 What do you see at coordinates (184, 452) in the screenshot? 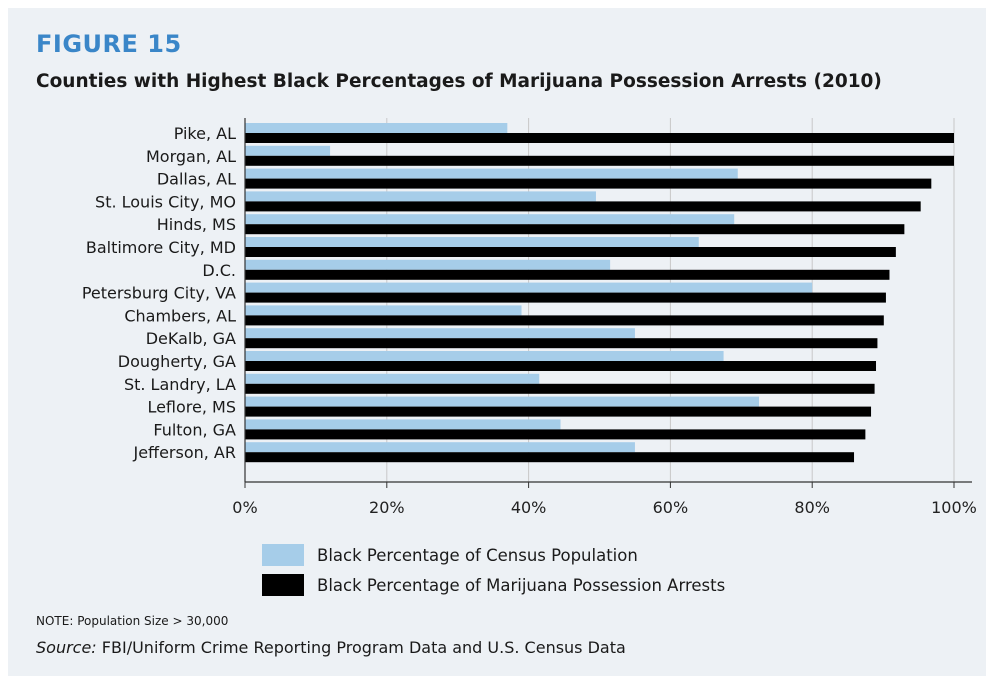
I see `category-label-14: Jefferson, AR` at bounding box center [184, 452].